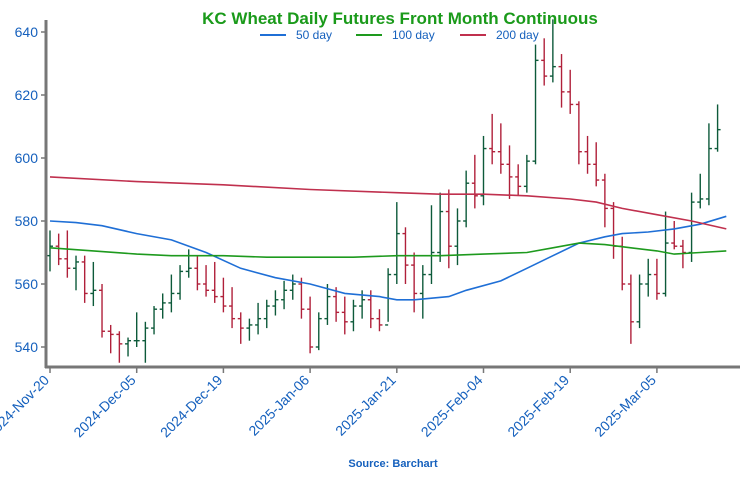 The image size is (750, 479). I want to click on legend-item: 200 day, so click(499, 35).